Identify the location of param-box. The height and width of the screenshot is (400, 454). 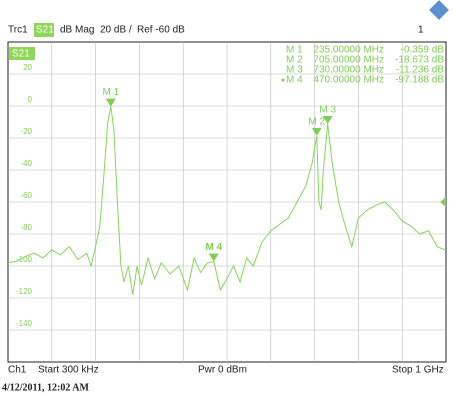
(44, 30).